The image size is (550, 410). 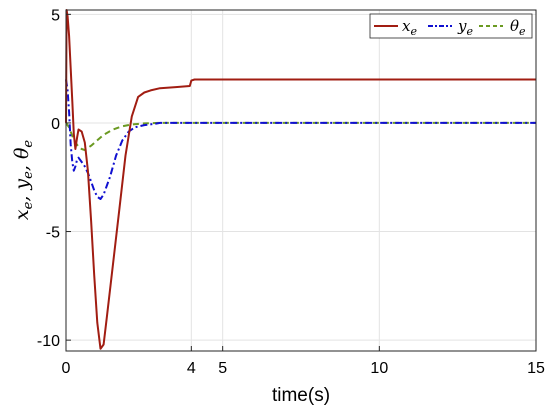 I want to click on x-tick-label: 10, so click(x=379, y=368).